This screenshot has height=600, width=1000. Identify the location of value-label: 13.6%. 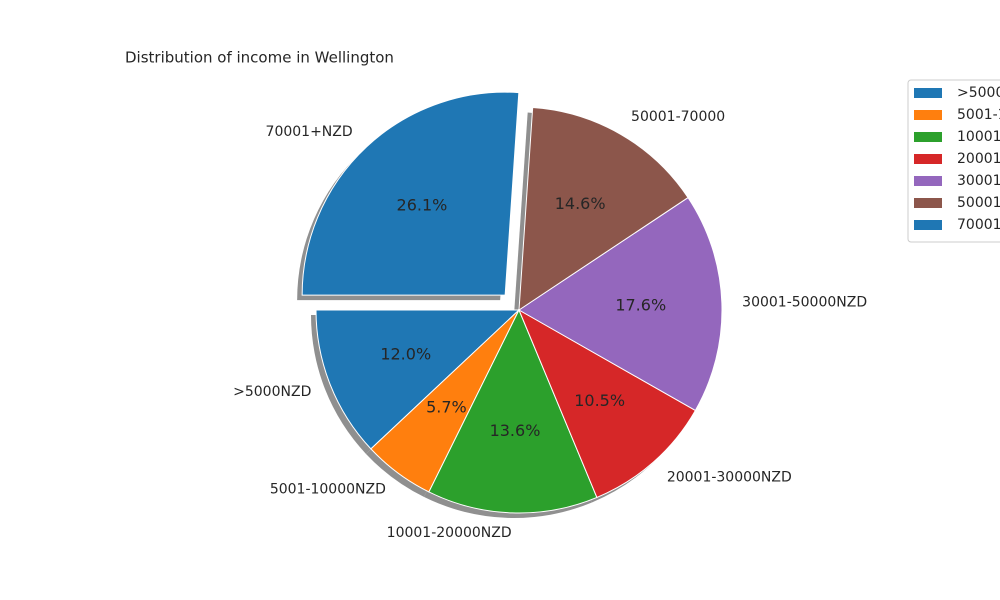
(515, 430).